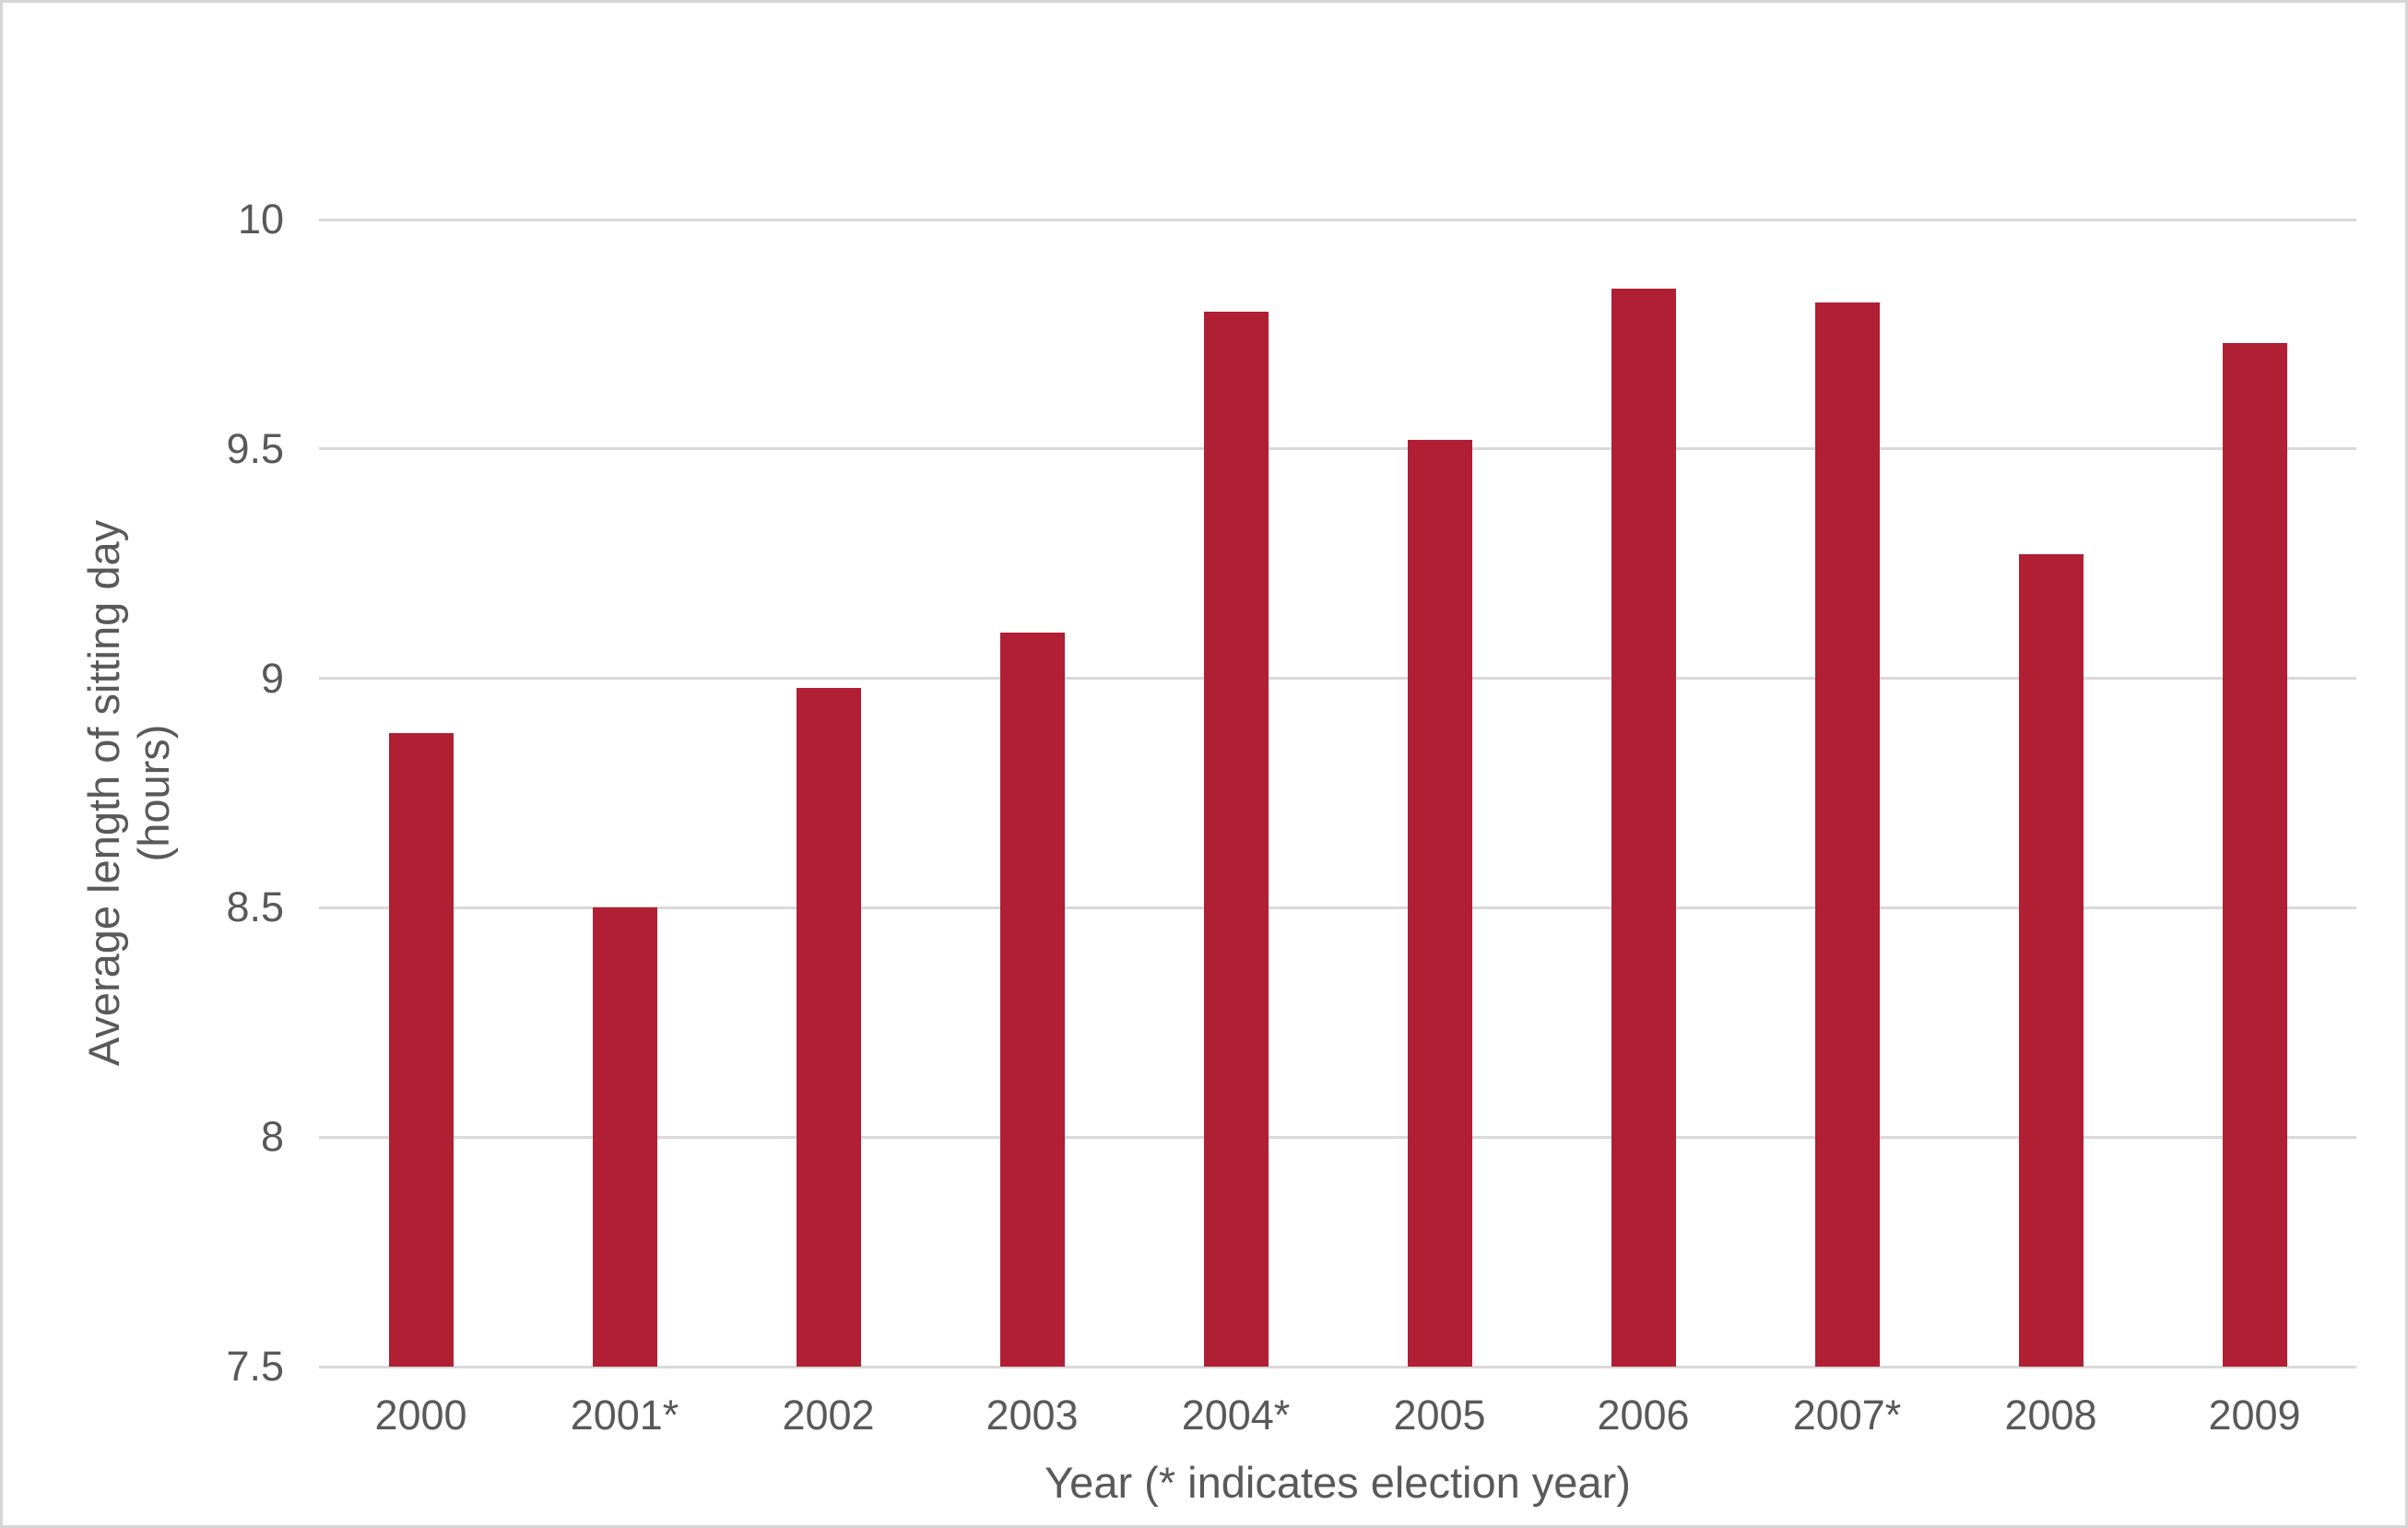  I want to click on gridline-7.5, so click(1337, 1366).